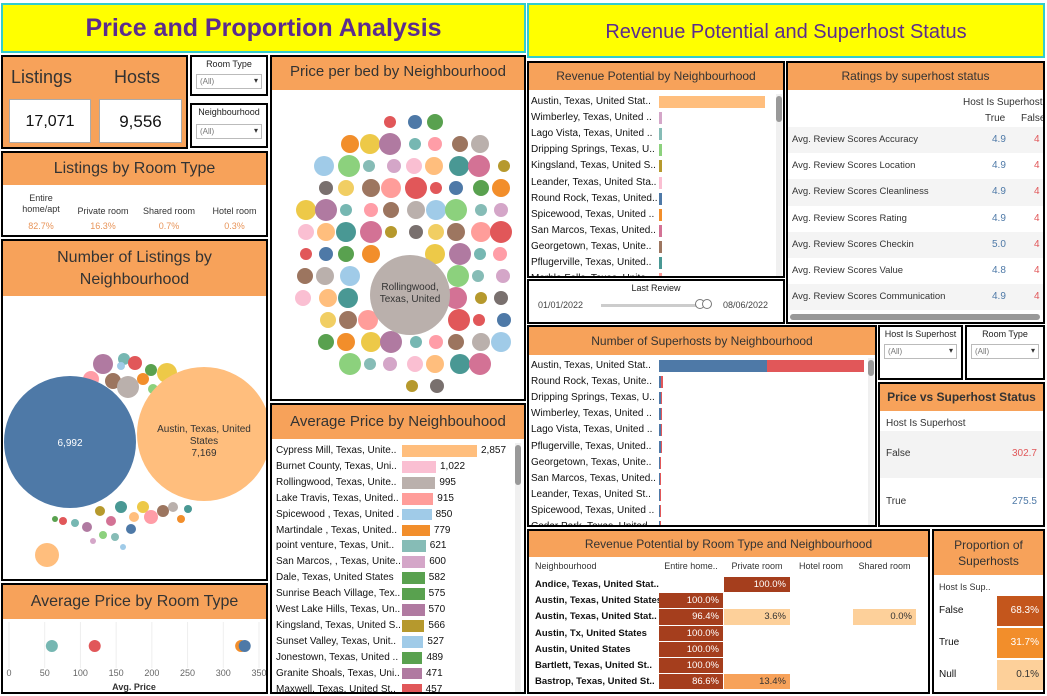  Describe the element at coordinates (336, 450) in the screenshot. I see `neighbourhood-label: Cypress Mill, Texas, Unite..` at that location.